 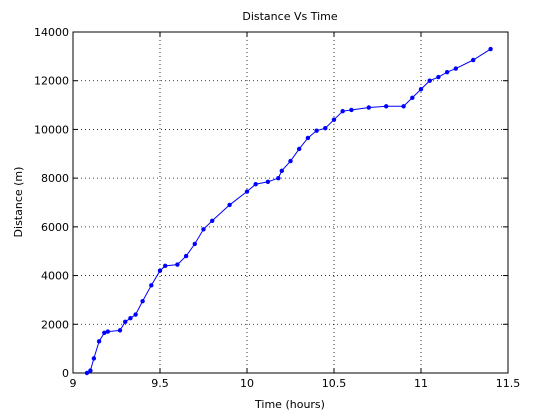 What do you see at coordinates (73, 383) in the screenshot?
I see `x-tick-label: 9` at bounding box center [73, 383].